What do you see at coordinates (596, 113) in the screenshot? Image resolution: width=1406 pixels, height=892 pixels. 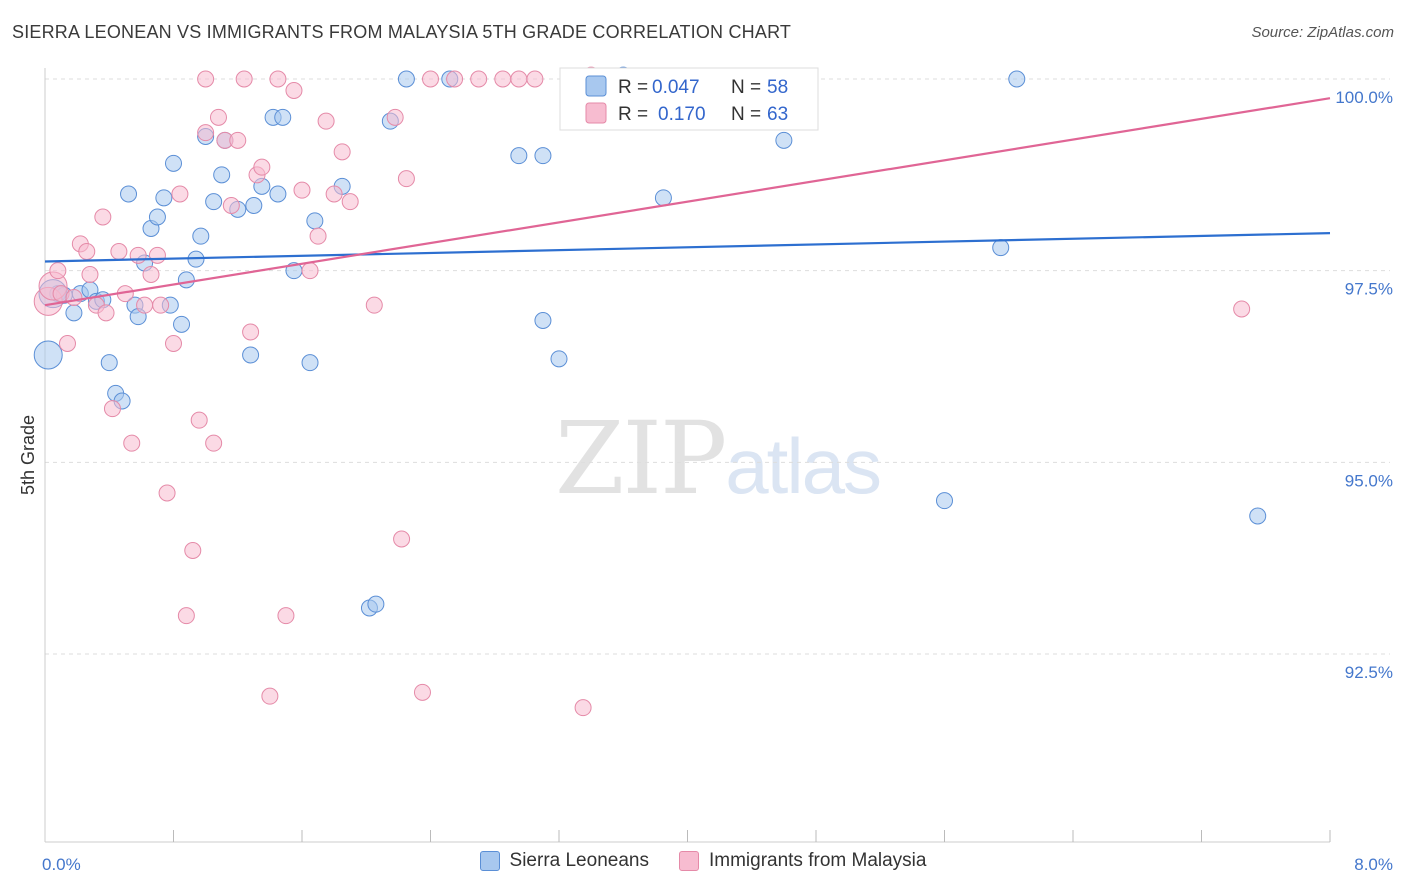 I see `legend-swatch-pink` at bounding box center [596, 113].